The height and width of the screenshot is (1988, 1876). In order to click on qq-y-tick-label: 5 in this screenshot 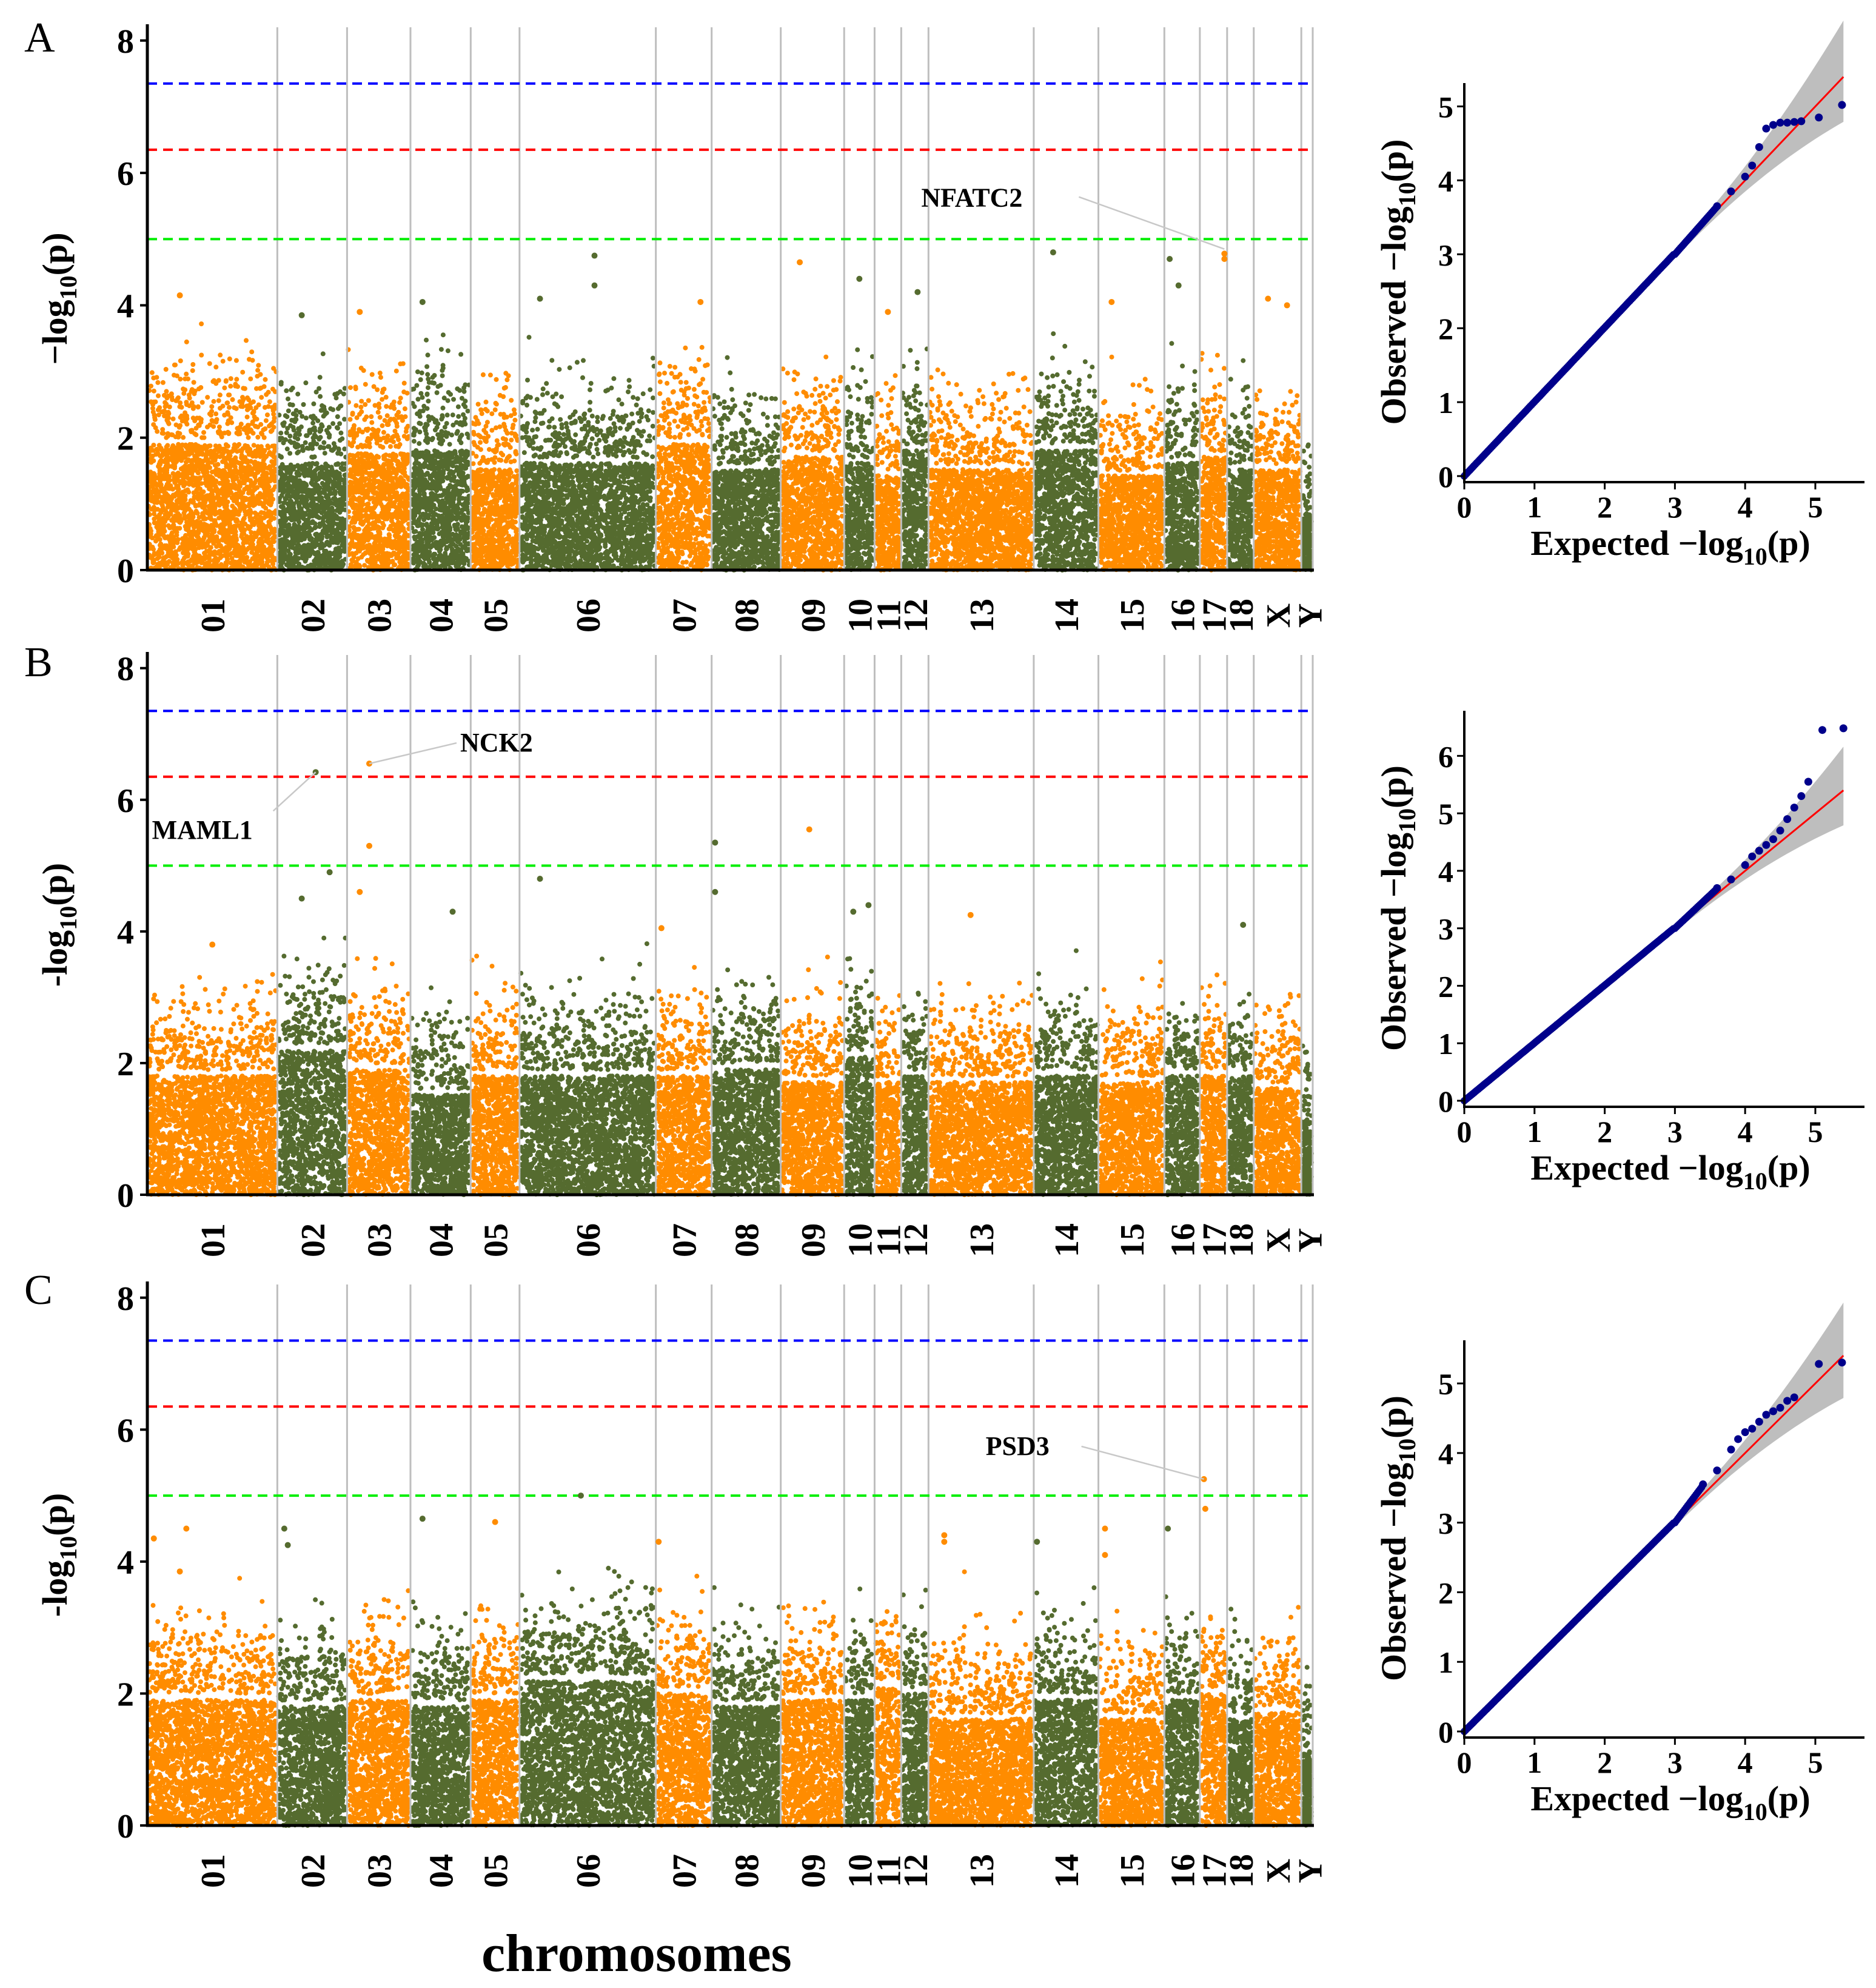, I will do `click(1445, 1384)`.